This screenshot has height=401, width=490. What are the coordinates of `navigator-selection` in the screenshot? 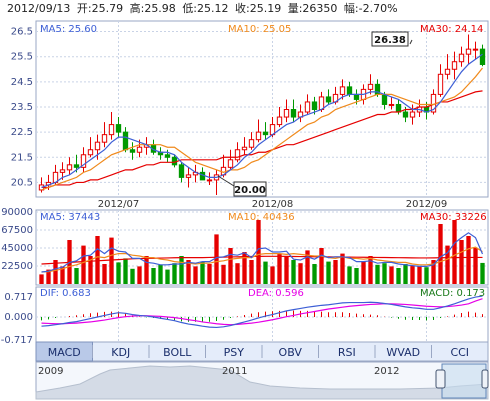 It's located at (464, 381).